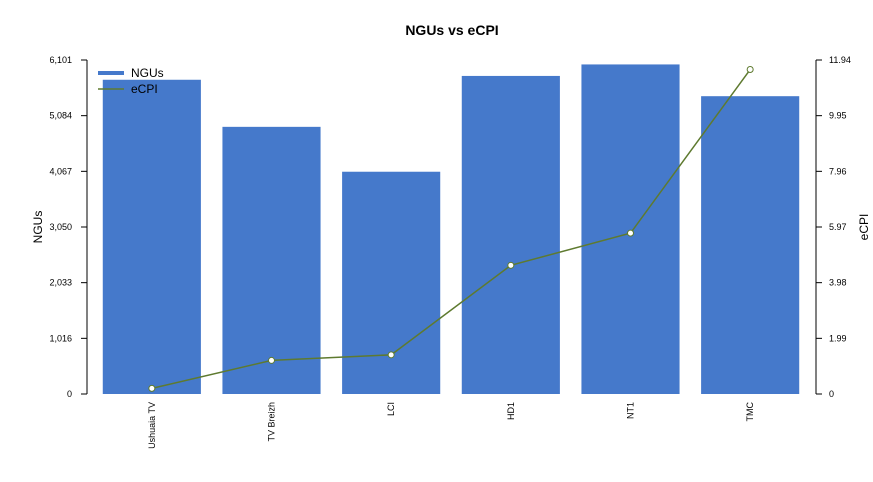 The image size is (873, 482). I want to click on right-tick-label: 11.94, so click(840, 60).